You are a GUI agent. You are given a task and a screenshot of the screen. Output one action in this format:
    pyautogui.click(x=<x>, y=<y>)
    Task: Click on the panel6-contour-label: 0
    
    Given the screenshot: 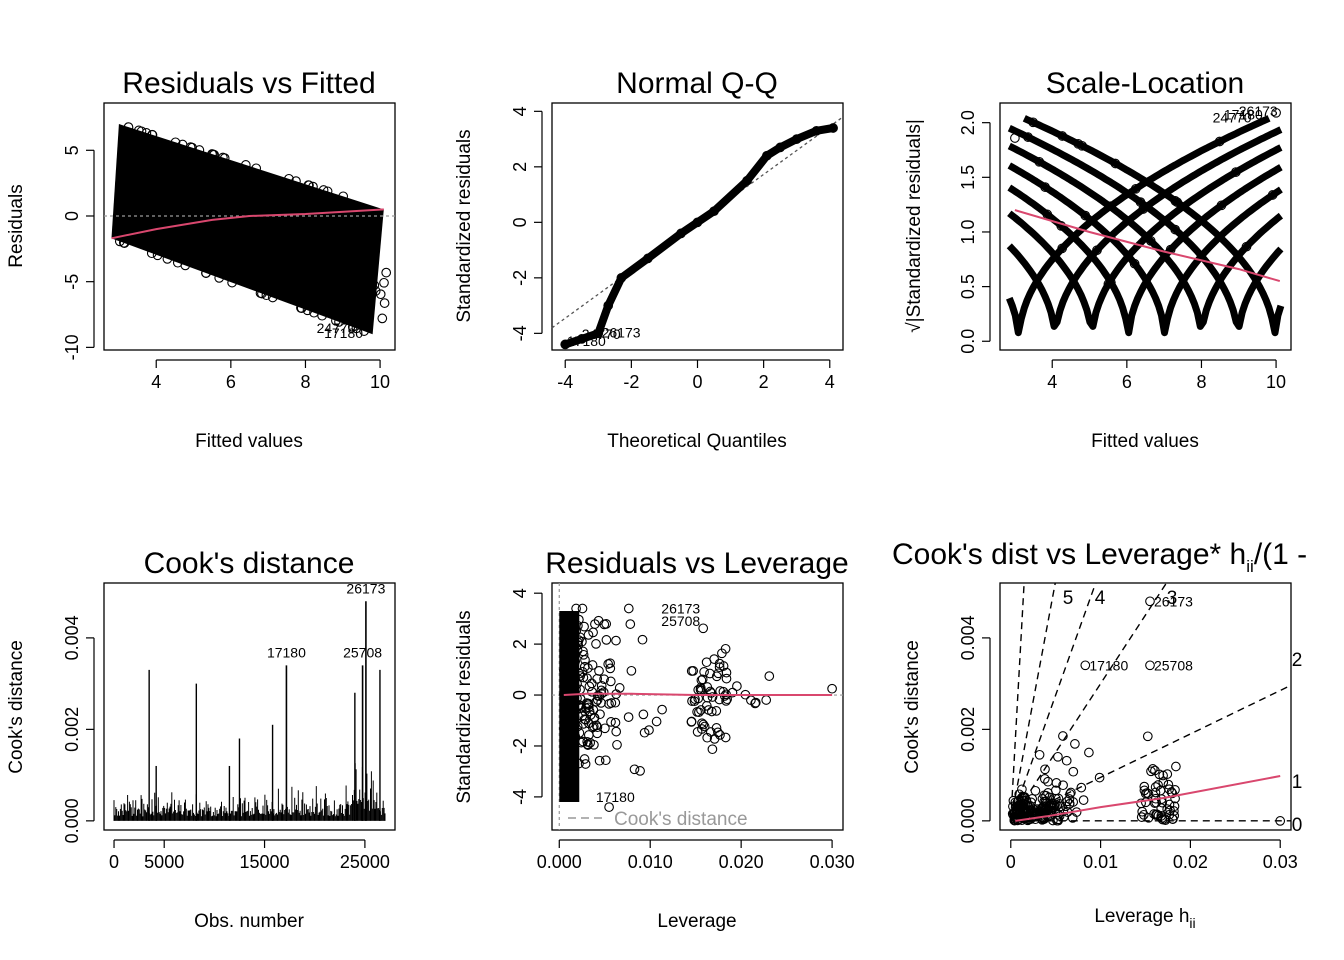 What is the action you would take?
    pyautogui.click(x=1297, y=825)
    